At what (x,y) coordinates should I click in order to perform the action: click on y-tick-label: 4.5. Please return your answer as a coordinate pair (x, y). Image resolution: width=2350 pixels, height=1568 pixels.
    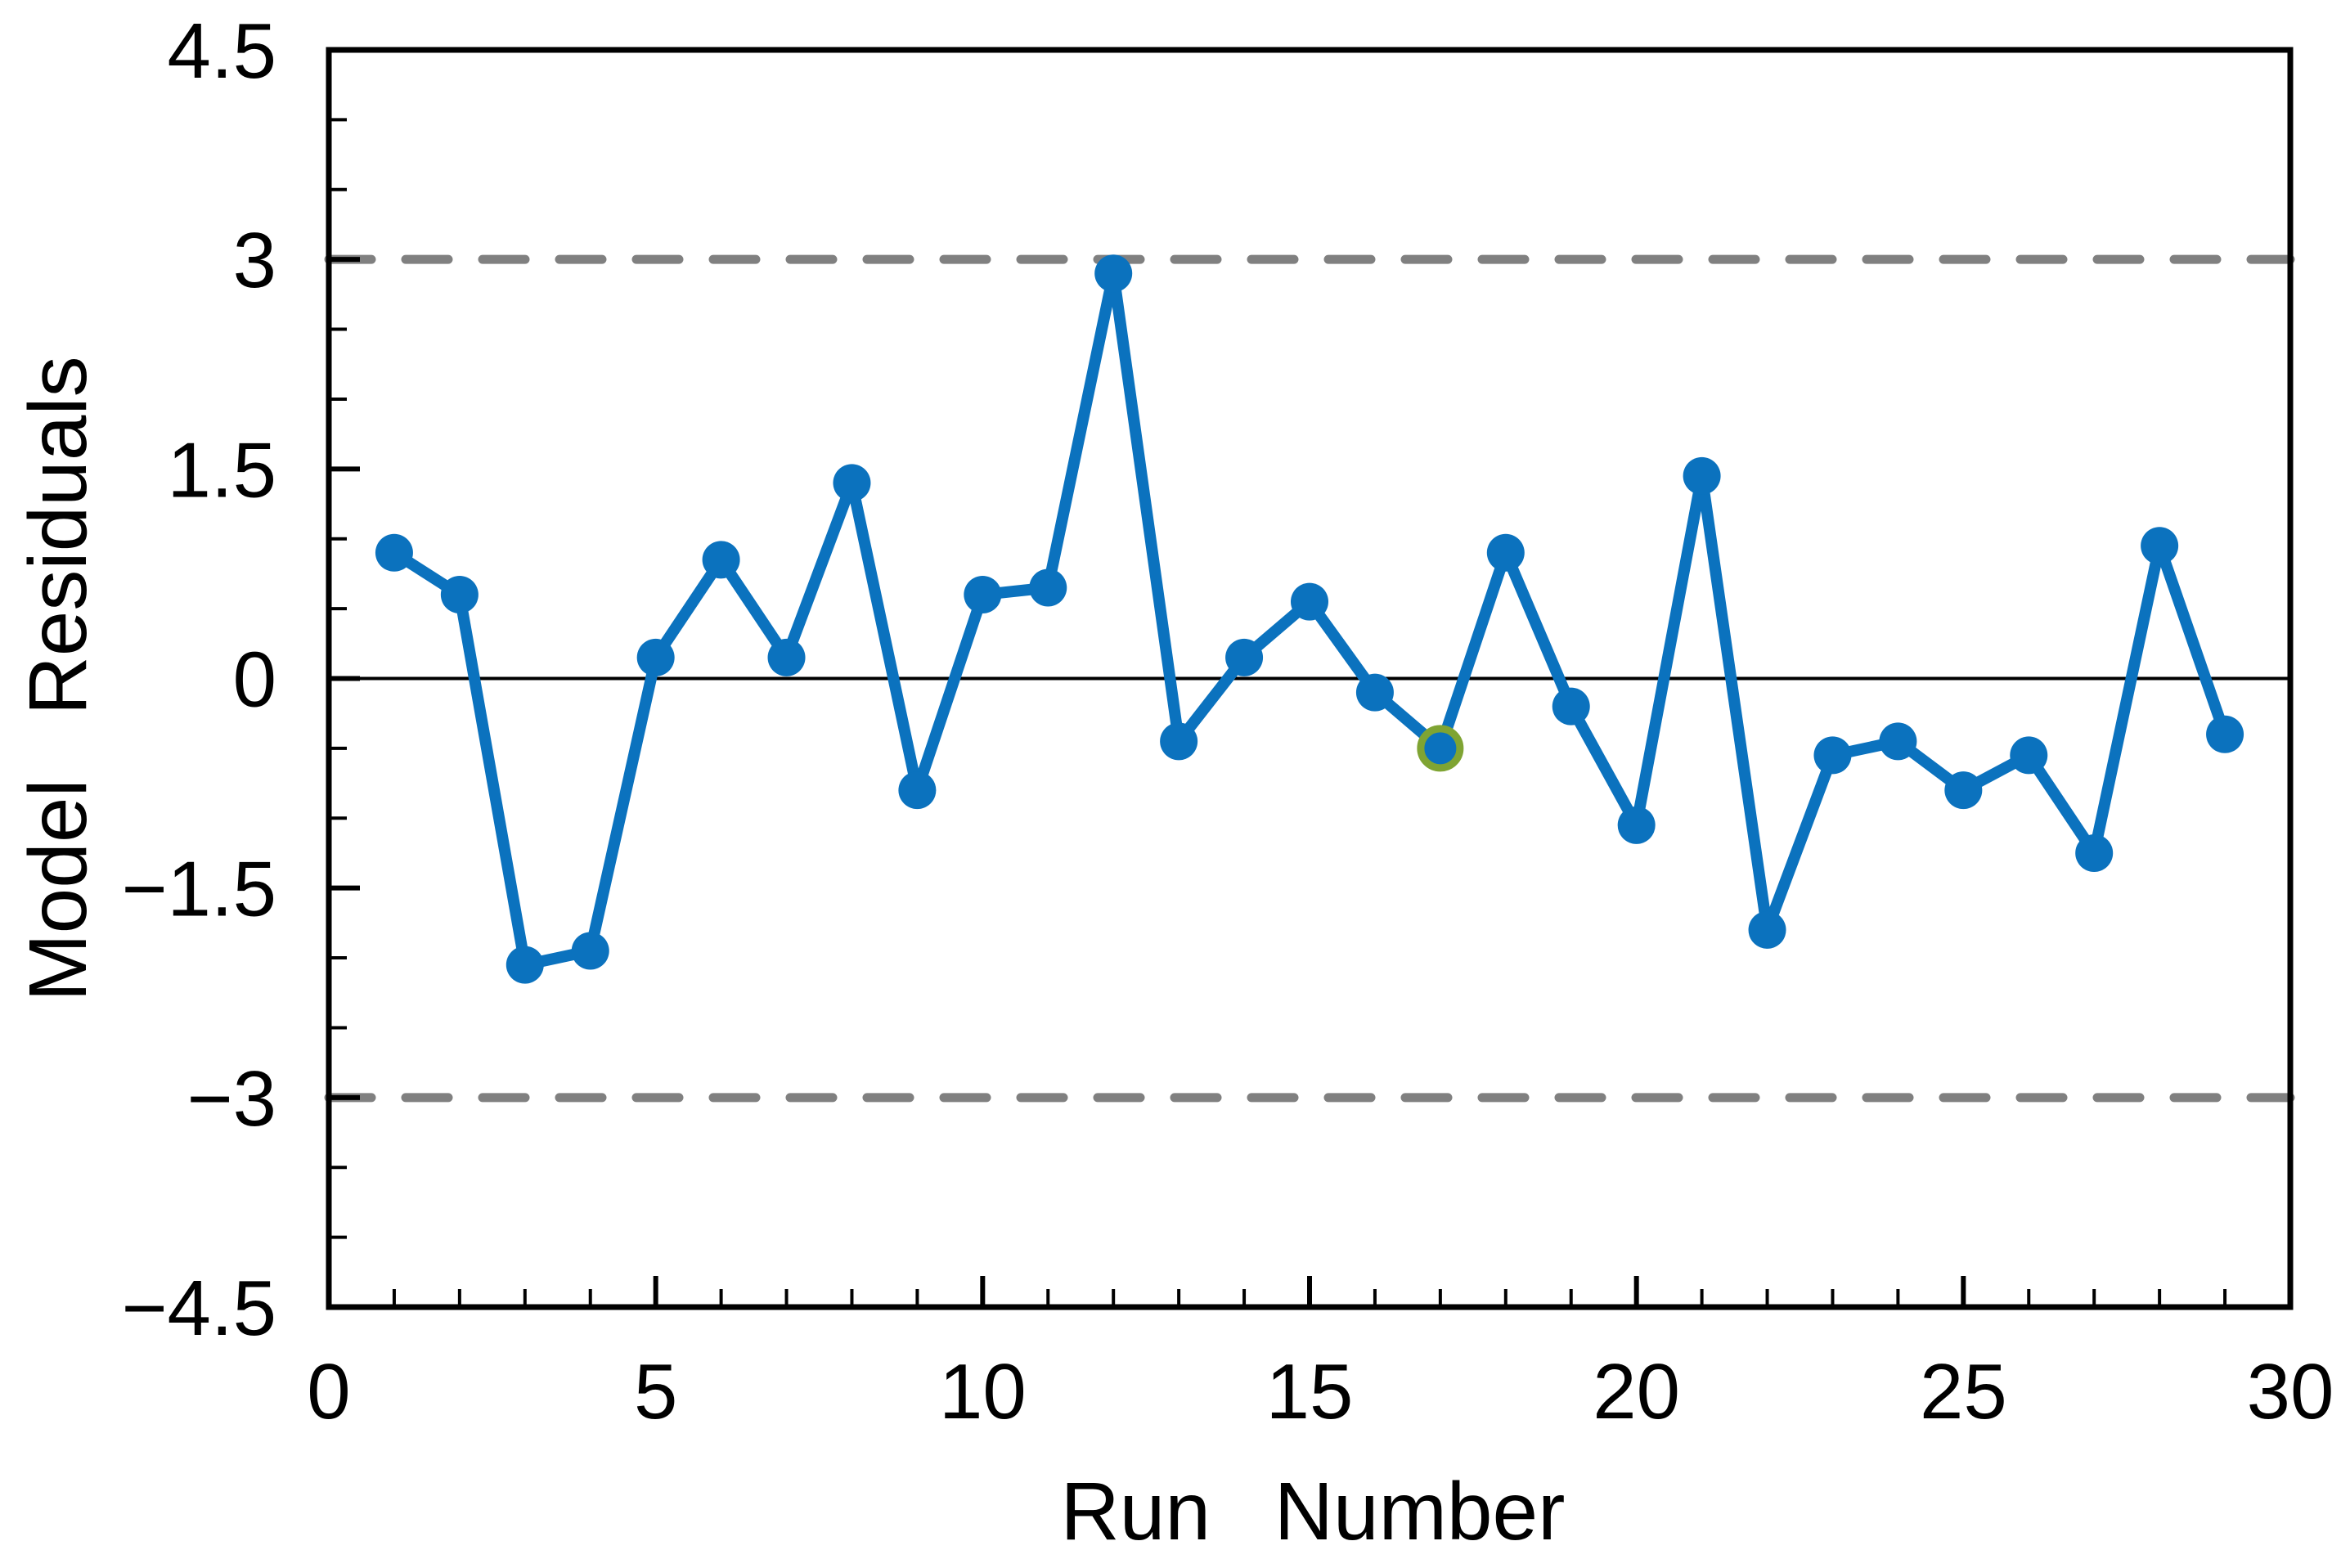
    Looking at the image, I should click on (222, 51).